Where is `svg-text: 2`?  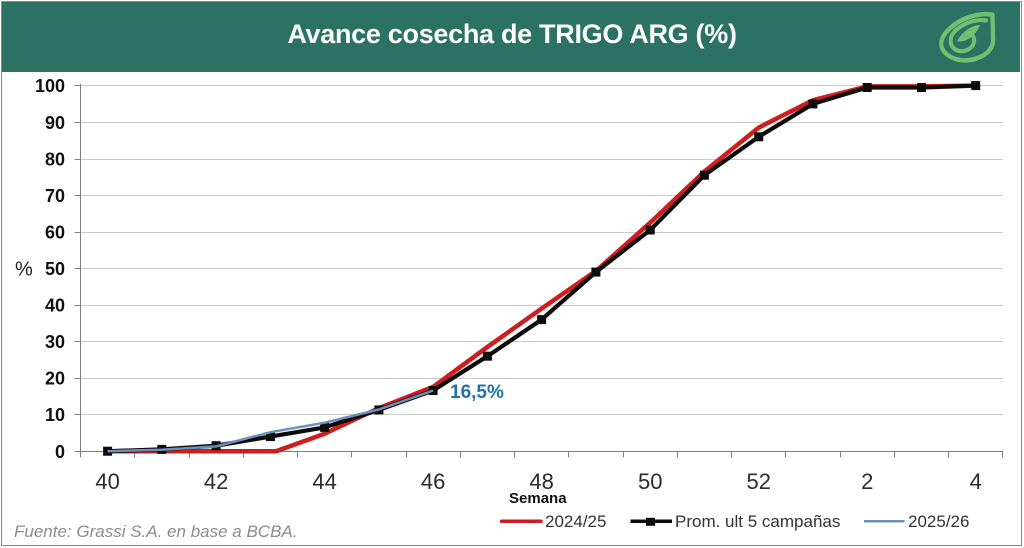 svg-text: 2 is located at coordinates (867, 481).